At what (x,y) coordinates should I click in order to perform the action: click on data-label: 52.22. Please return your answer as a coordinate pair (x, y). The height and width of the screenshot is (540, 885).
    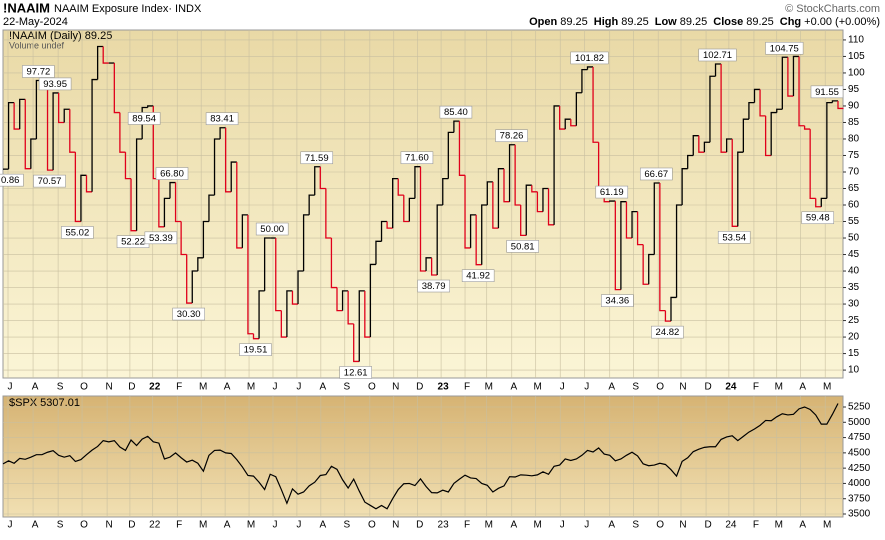
    Looking at the image, I should click on (133, 241).